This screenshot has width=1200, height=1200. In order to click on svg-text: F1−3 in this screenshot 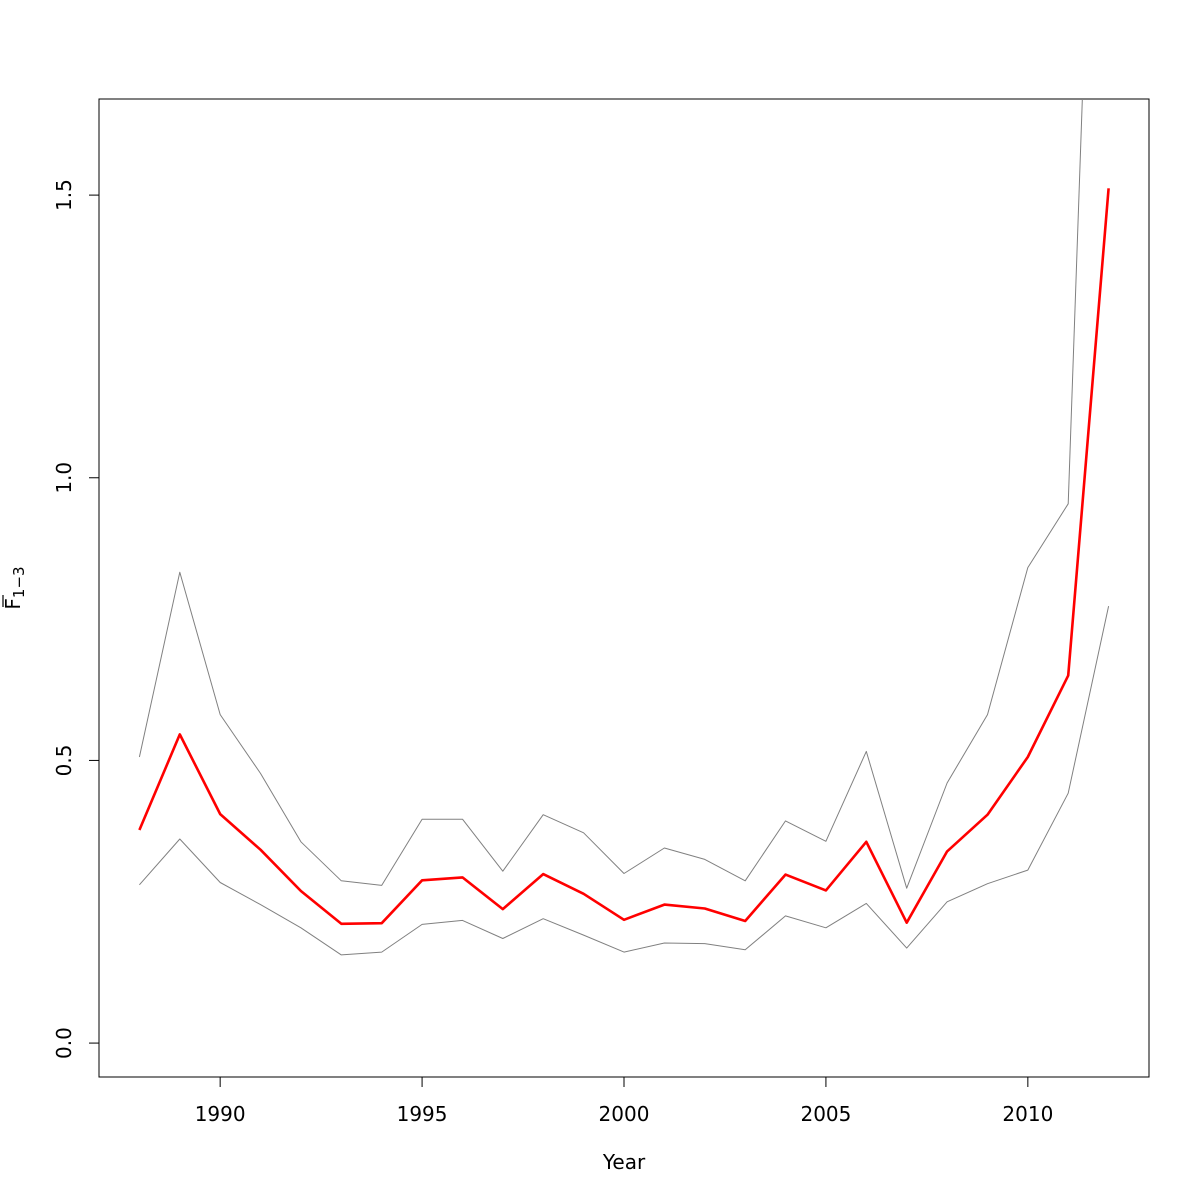, I will do `click(14, 587)`.